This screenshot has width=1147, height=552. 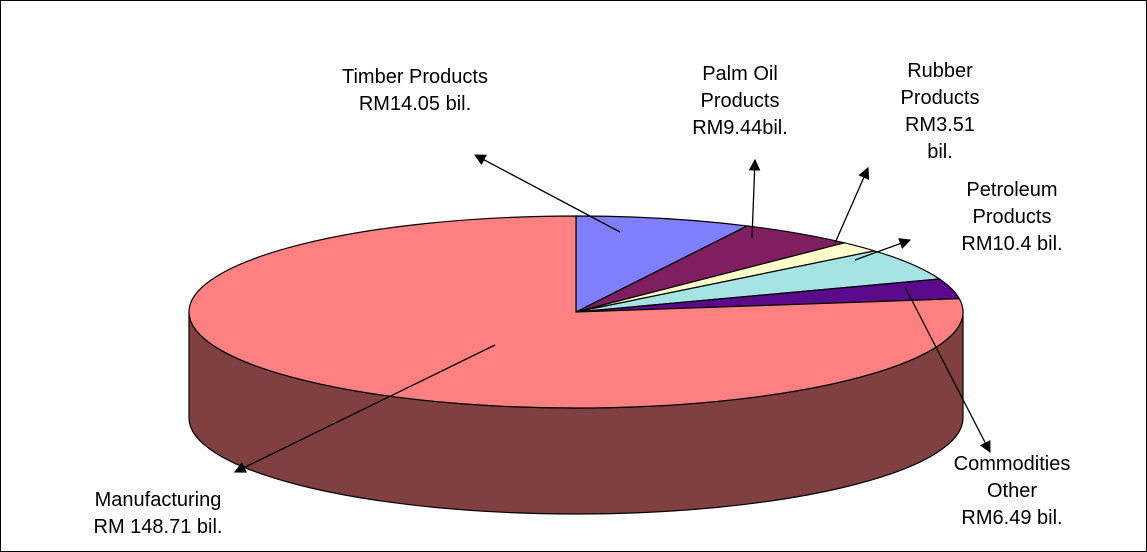 What do you see at coordinates (158, 514) in the screenshot?
I see `data-label: Manufacturing RM 148.71 bil.` at bounding box center [158, 514].